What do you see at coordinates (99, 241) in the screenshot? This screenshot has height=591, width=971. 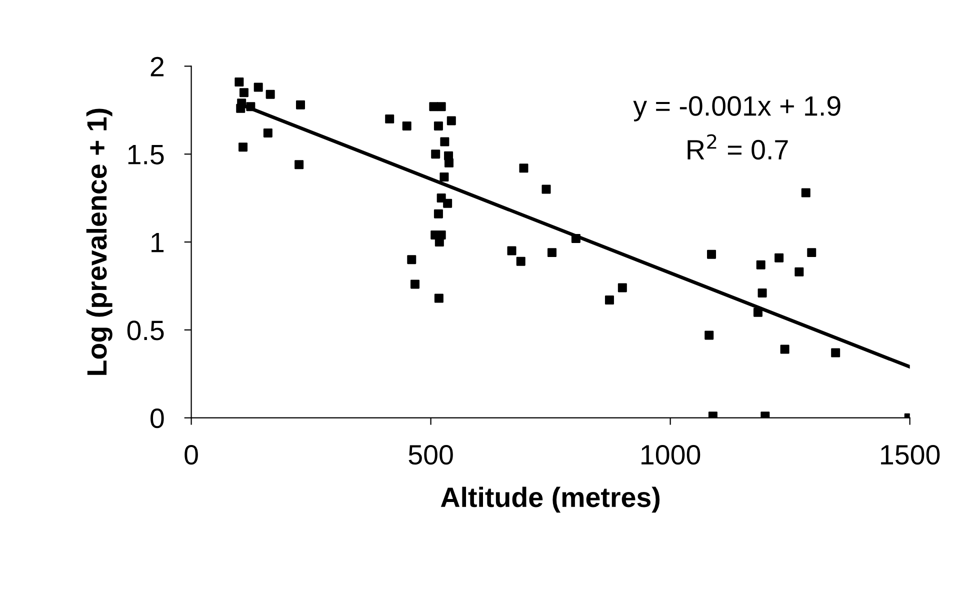 I see `y-axis-title: Log (prevalence + 1)` at bounding box center [99, 241].